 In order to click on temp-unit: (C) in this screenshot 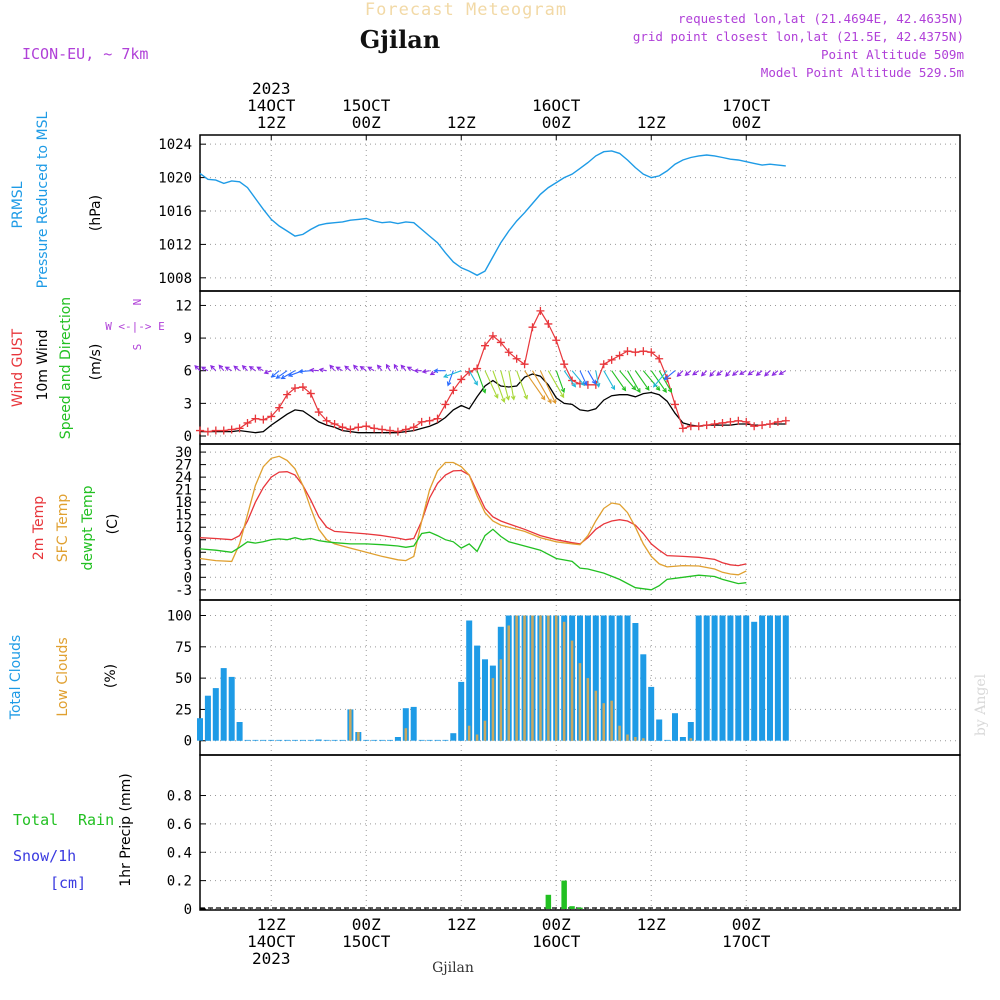, I will do `click(113, 524)`.